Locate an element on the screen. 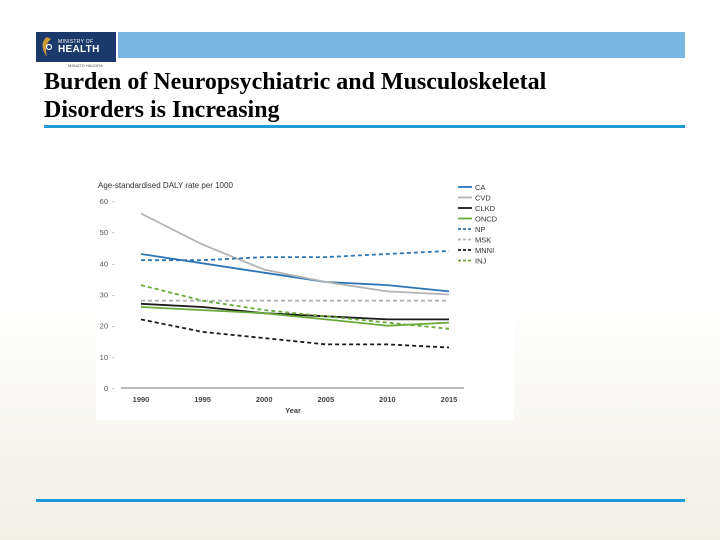 The height and width of the screenshot is (540, 720). legend-label-np: NP is located at coordinates (480, 229).